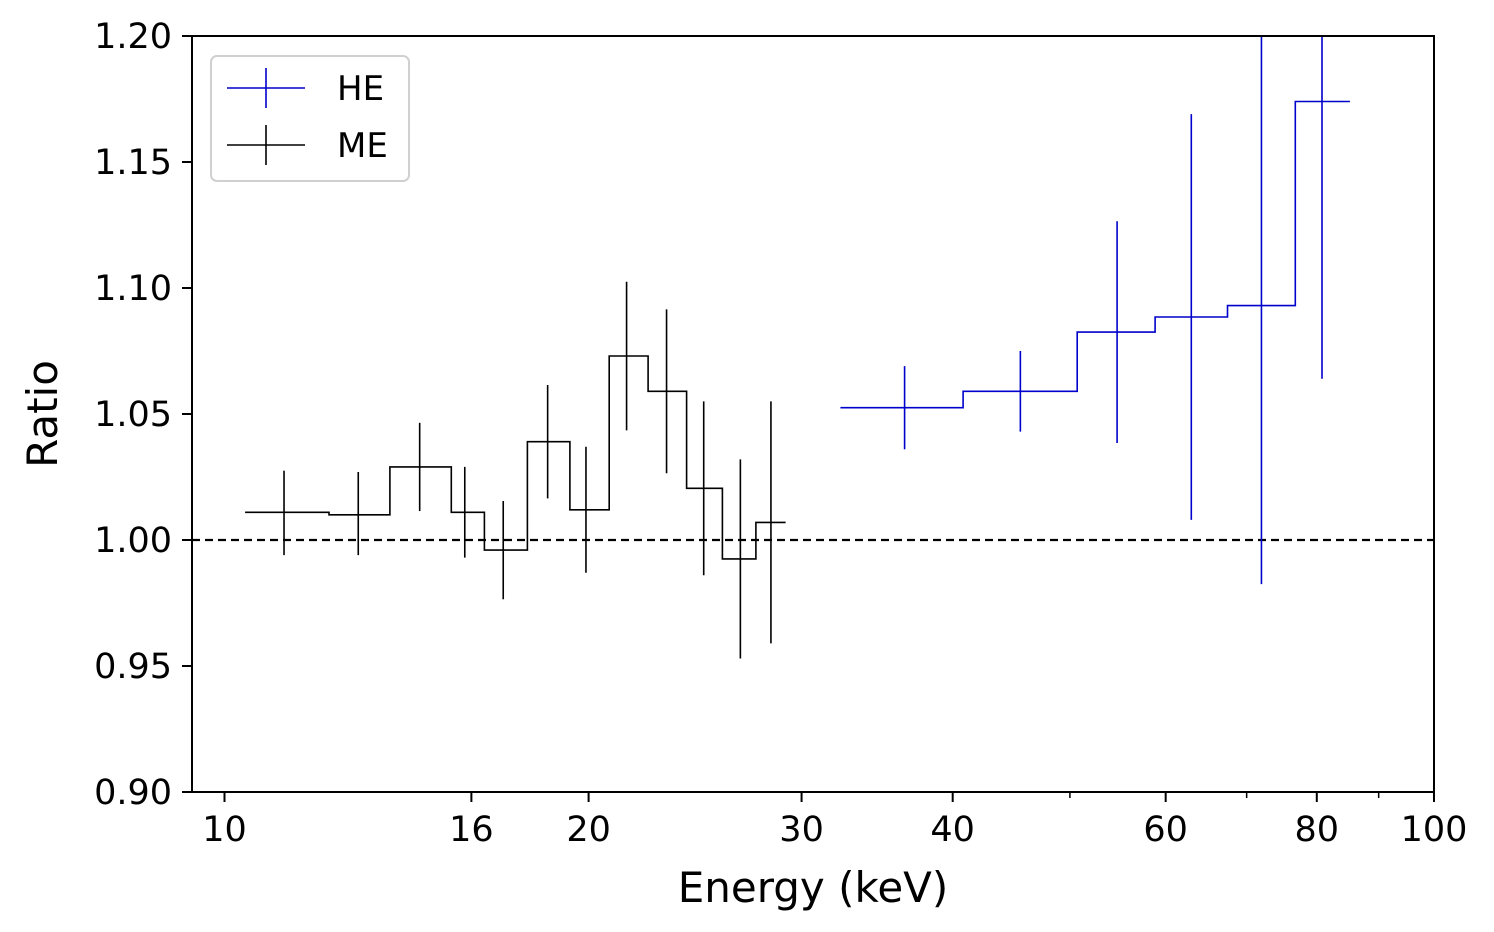 This screenshot has width=1494, height=932. What do you see at coordinates (1165, 830) in the screenshot?
I see `x-tick-label-60: 60` at bounding box center [1165, 830].